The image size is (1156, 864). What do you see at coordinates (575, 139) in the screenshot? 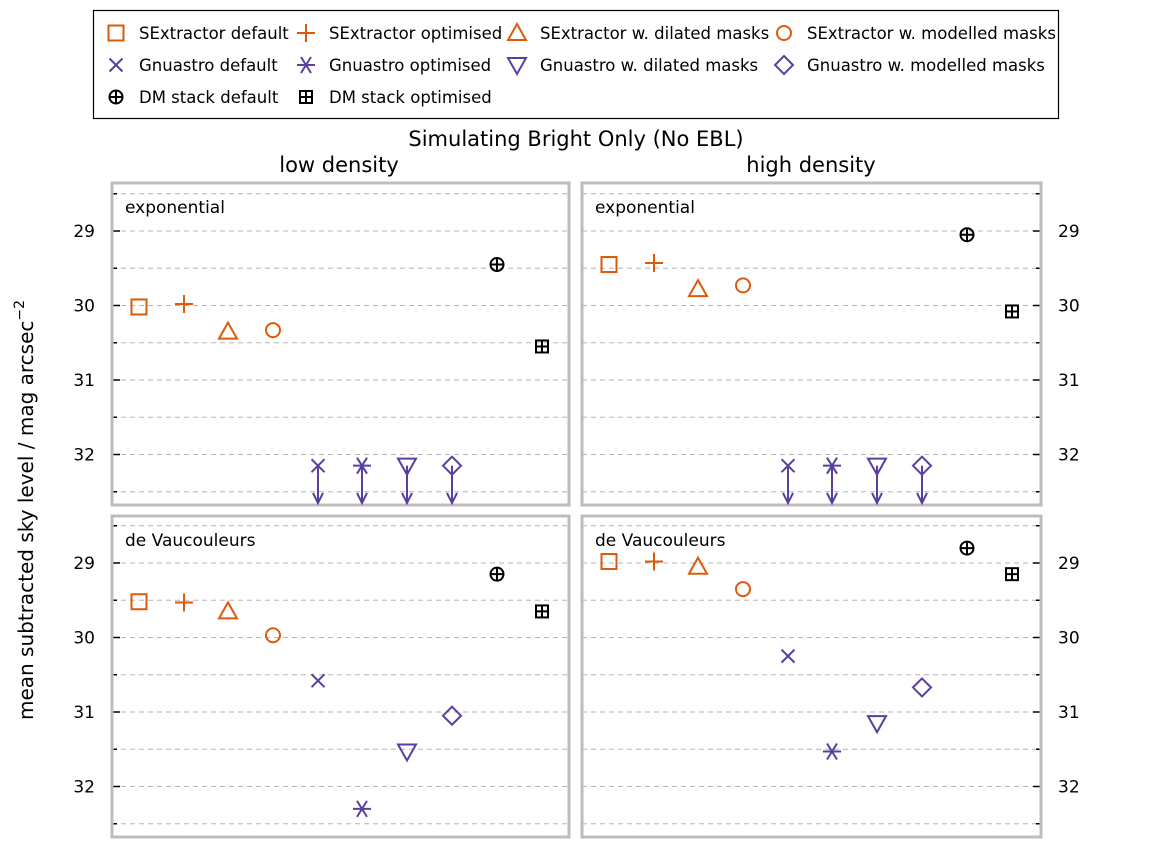
I see `chart-suptitle: Simulating Bright Only (No EBL)` at bounding box center [575, 139].